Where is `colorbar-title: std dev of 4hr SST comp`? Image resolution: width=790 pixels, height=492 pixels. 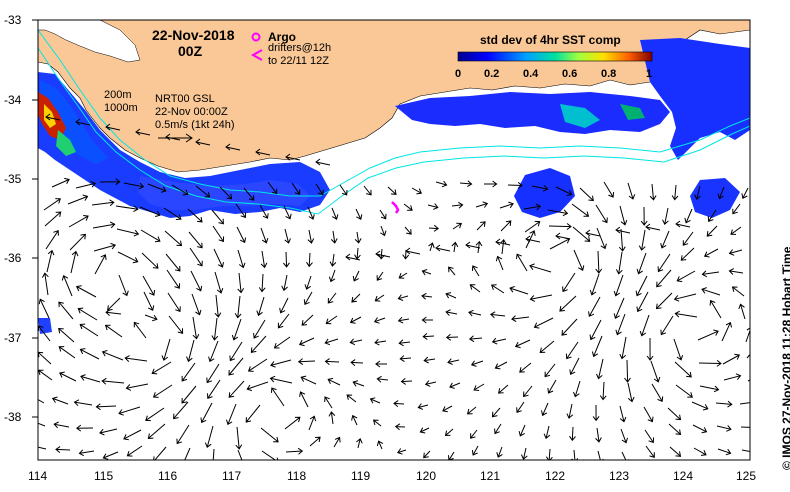 colorbar-title: std dev of 4hr SST comp is located at coordinates (550, 40).